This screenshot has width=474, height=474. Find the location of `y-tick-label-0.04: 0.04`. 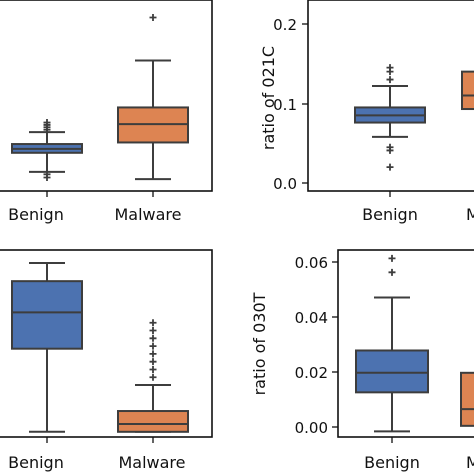

y-tick-label-0.04: 0.04 is located at coordinates (311, 318).